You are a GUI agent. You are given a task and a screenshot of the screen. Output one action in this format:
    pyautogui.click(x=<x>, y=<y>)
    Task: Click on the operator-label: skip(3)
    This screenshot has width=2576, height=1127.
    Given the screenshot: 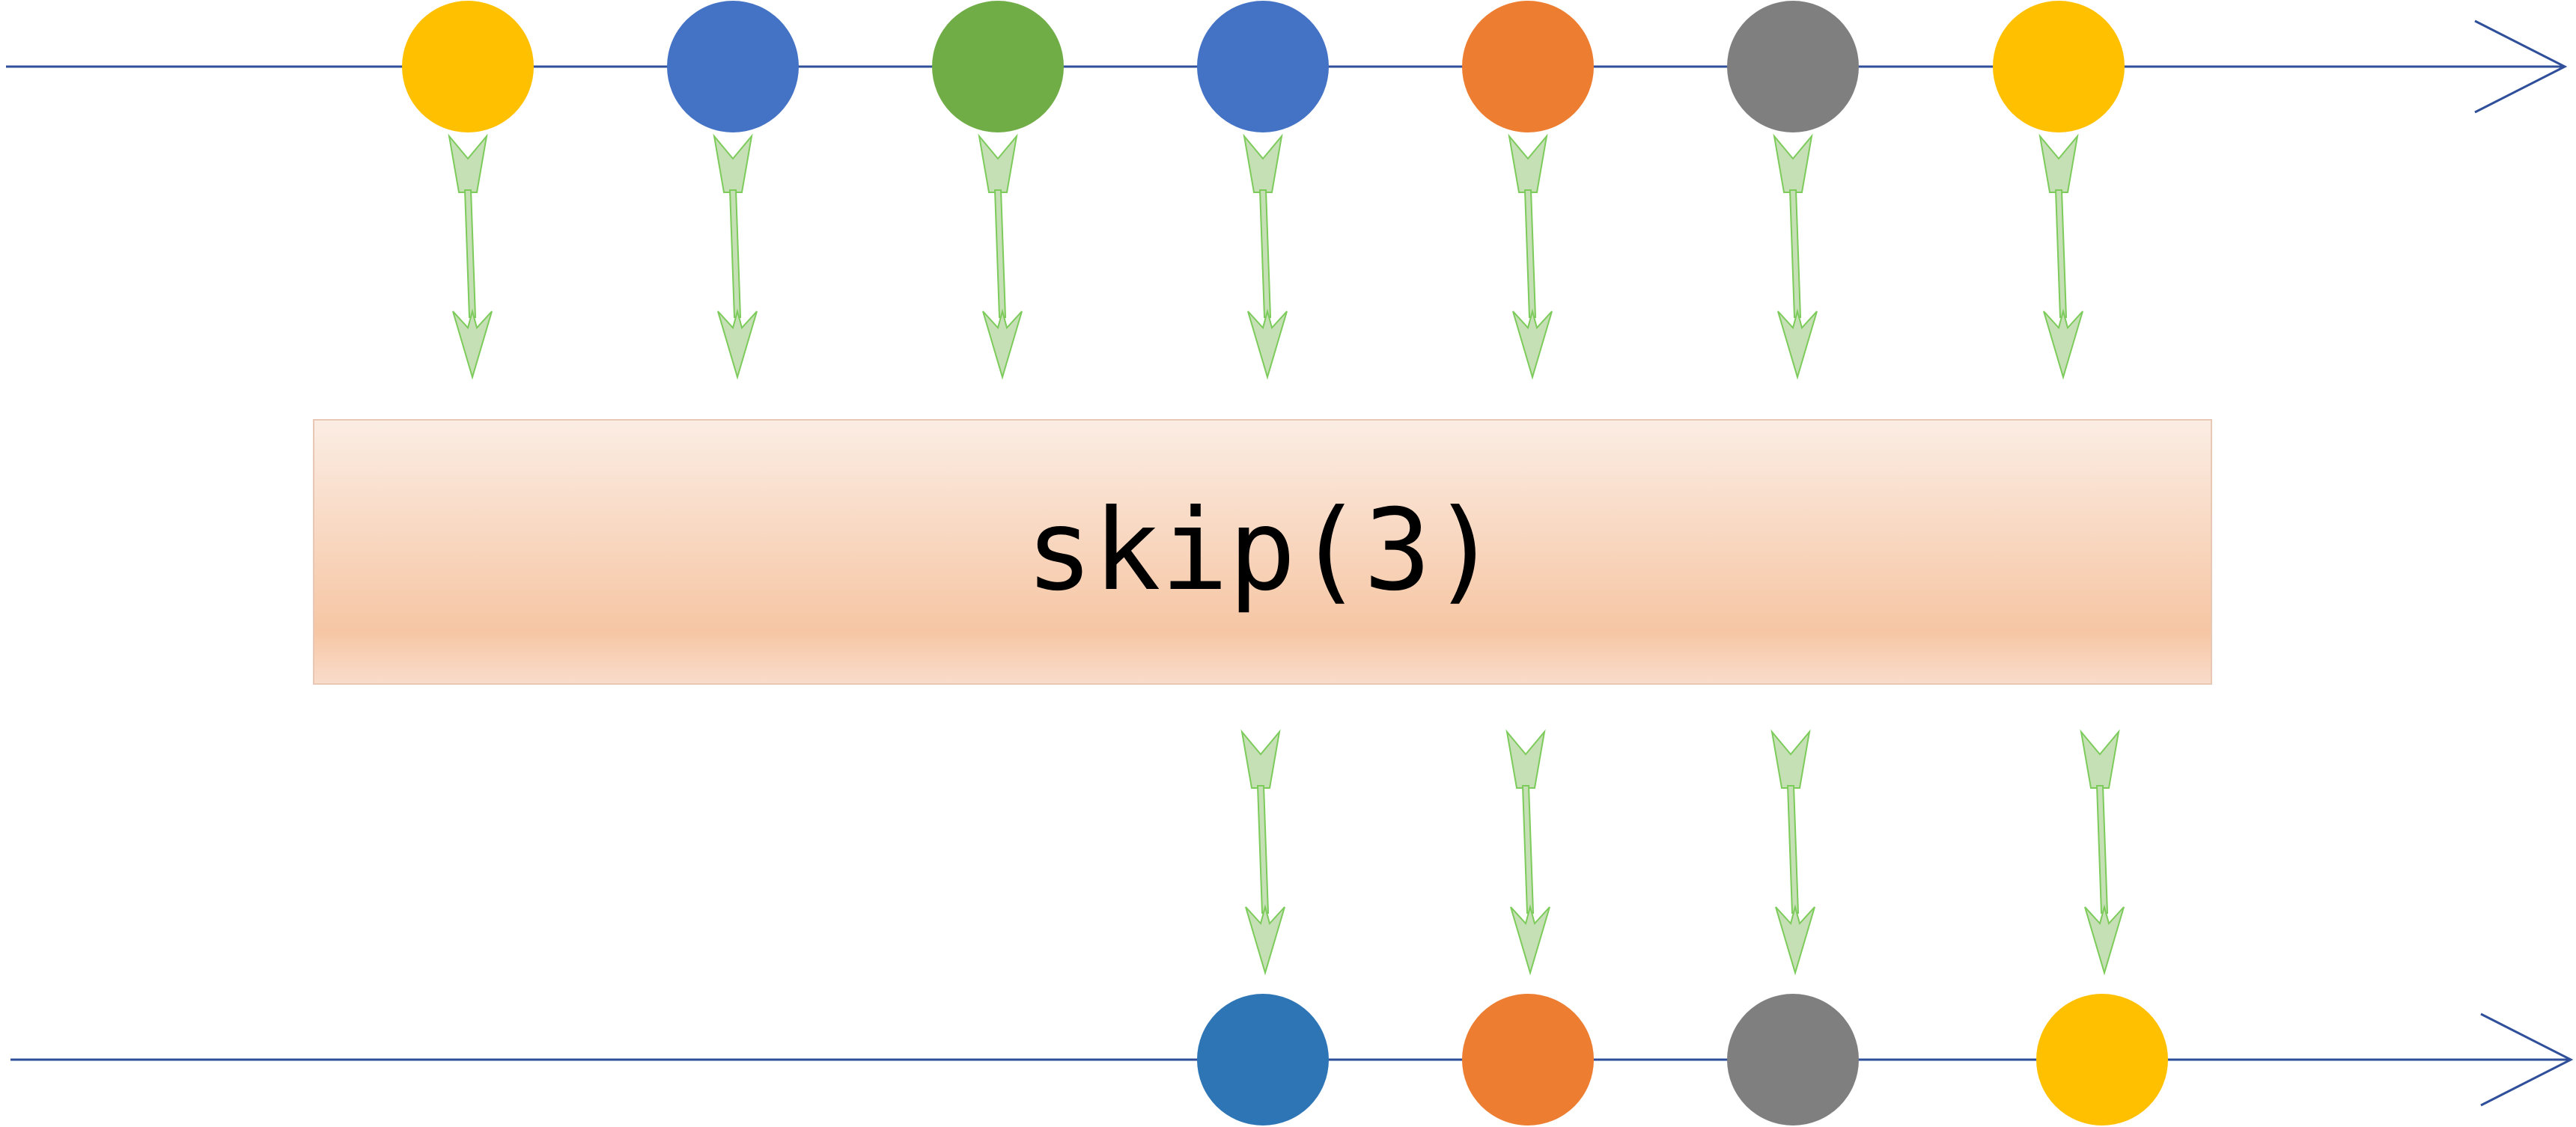 What is the action you would take?
    pyautogui.click(x=1262, y=551)
    